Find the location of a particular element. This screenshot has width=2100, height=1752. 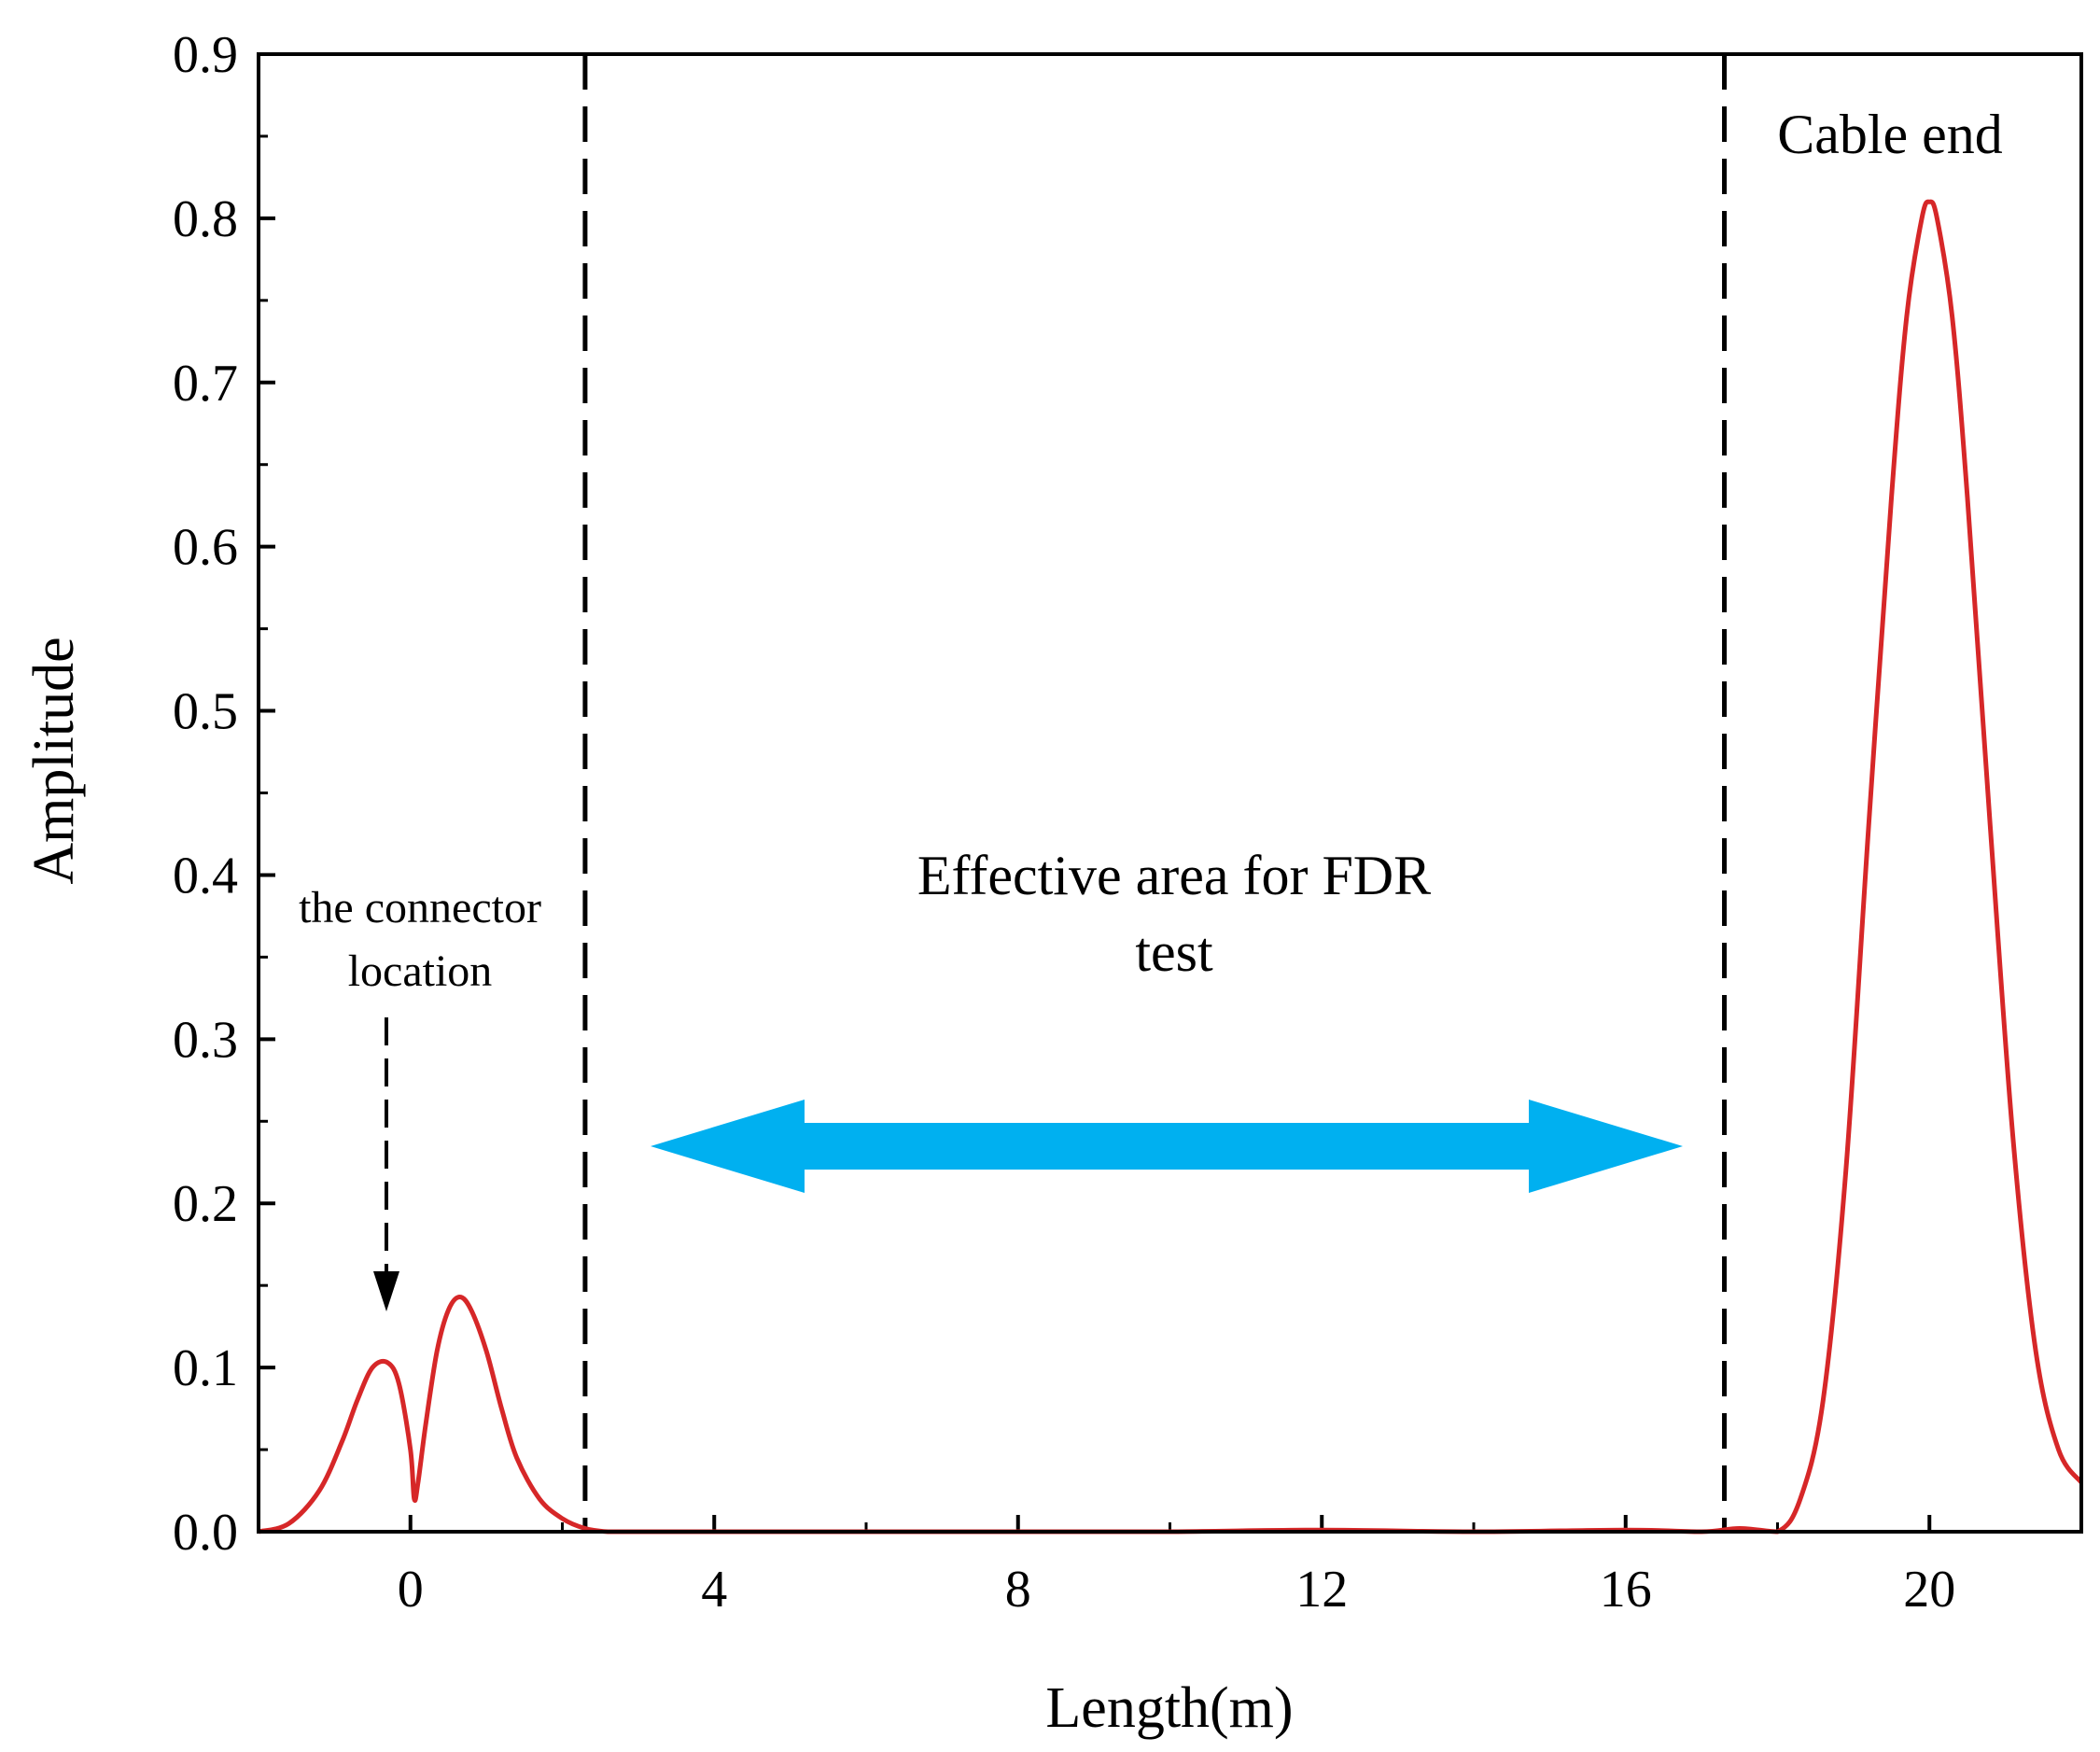

effective-area-label-line1: Effective area for FDR is located at coordinates (1174, 876).